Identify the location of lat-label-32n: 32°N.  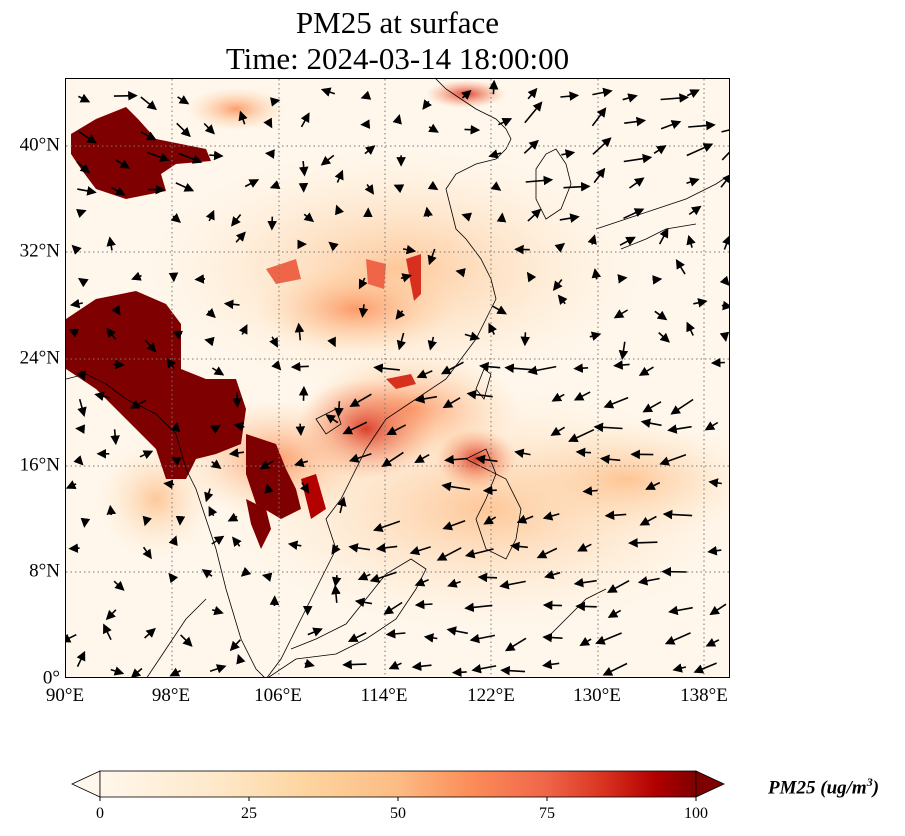
(39, 251).